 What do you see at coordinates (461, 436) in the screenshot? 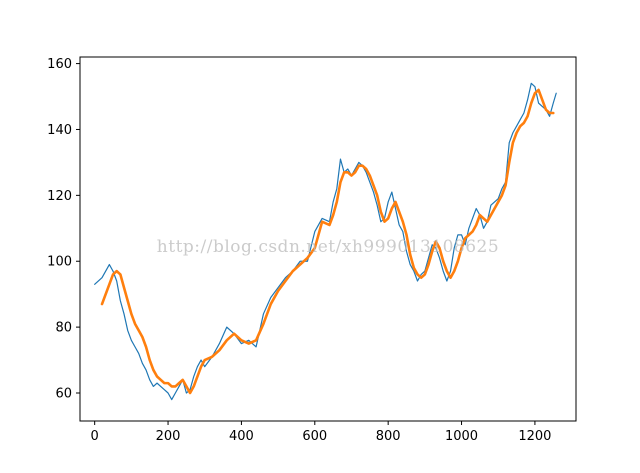
I see `x-tick-label: 1000` at bounding box center [461, 436].